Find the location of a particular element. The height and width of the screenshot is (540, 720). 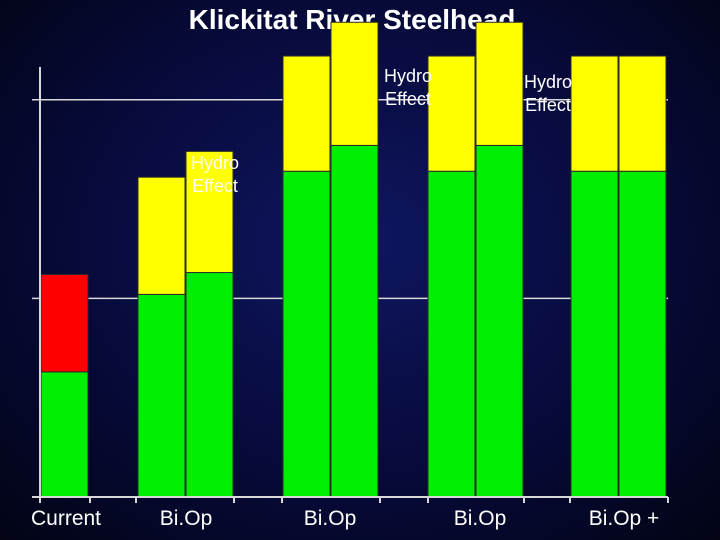

x-tick-label: Current is located at coordinates (66, 518).